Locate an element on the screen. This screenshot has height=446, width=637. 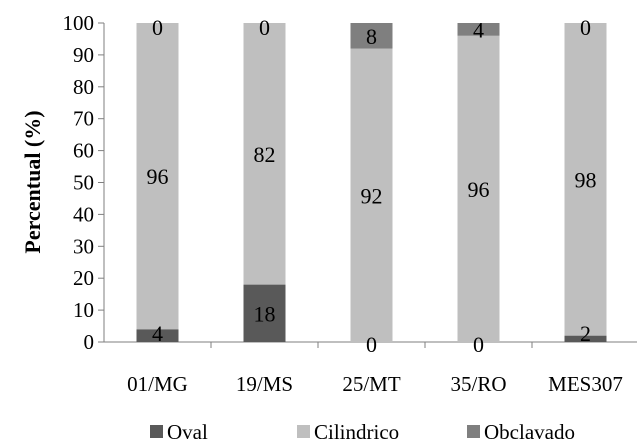
legend-label: Cilindrico is located at coordinates (356, 432).